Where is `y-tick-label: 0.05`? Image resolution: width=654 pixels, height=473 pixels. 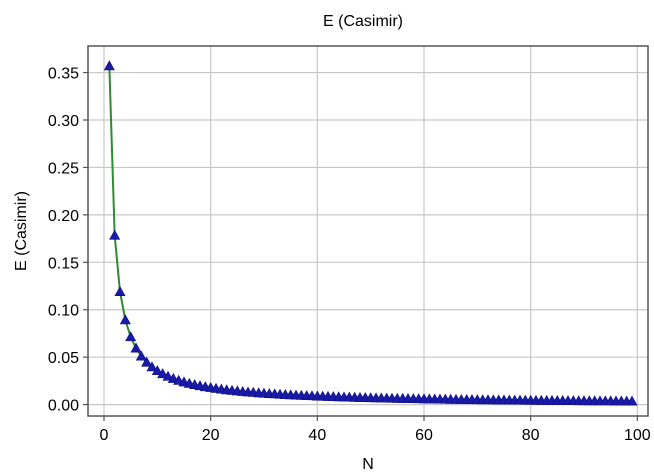
y-tick-label: 0.05 is located at coordinates (63, 358).